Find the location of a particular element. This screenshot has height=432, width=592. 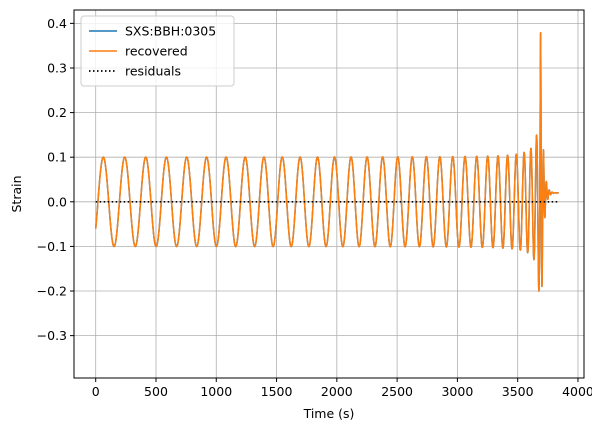

legend-label: recovered is located at coordinates (156, 51).